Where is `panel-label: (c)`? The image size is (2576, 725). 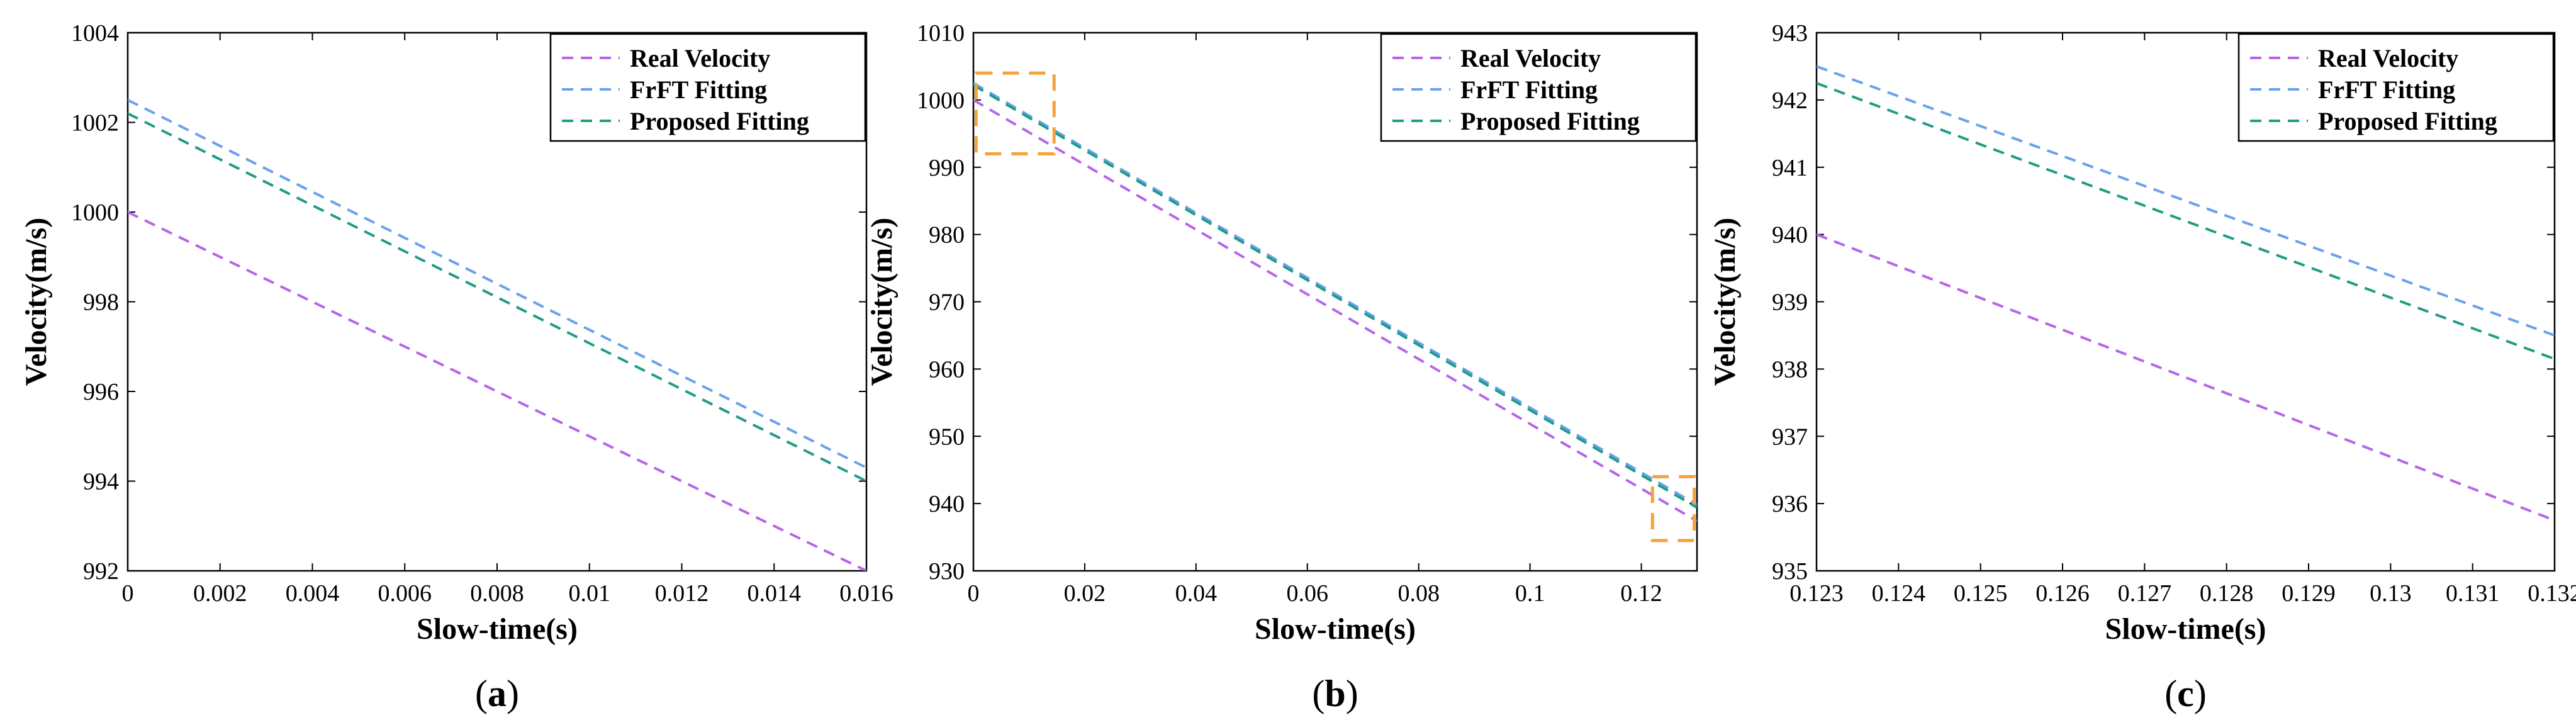
panel-label: (c) is located at coordinates (2185, 693).